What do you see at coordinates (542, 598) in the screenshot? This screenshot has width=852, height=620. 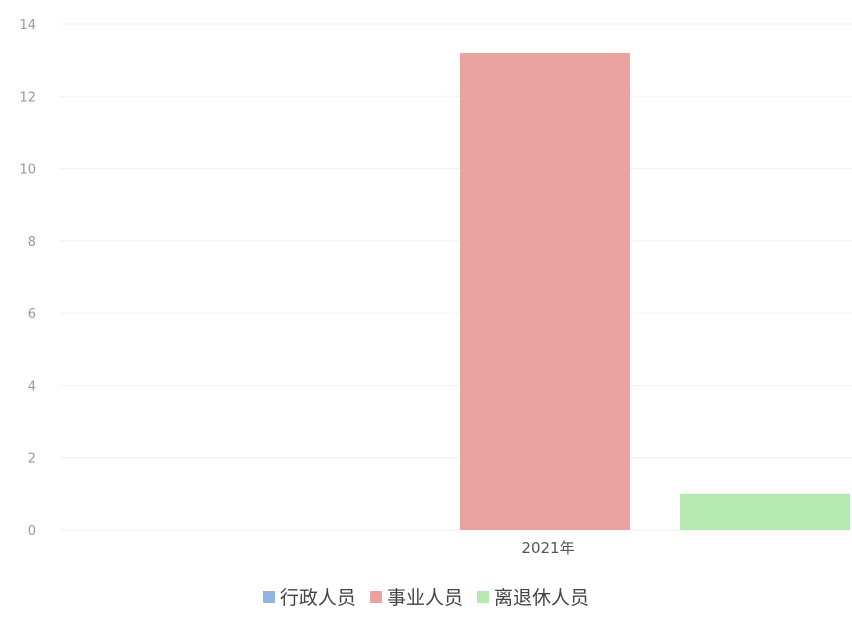 I see `legend-label: 离退休人员` at bounding box center [542, 598].